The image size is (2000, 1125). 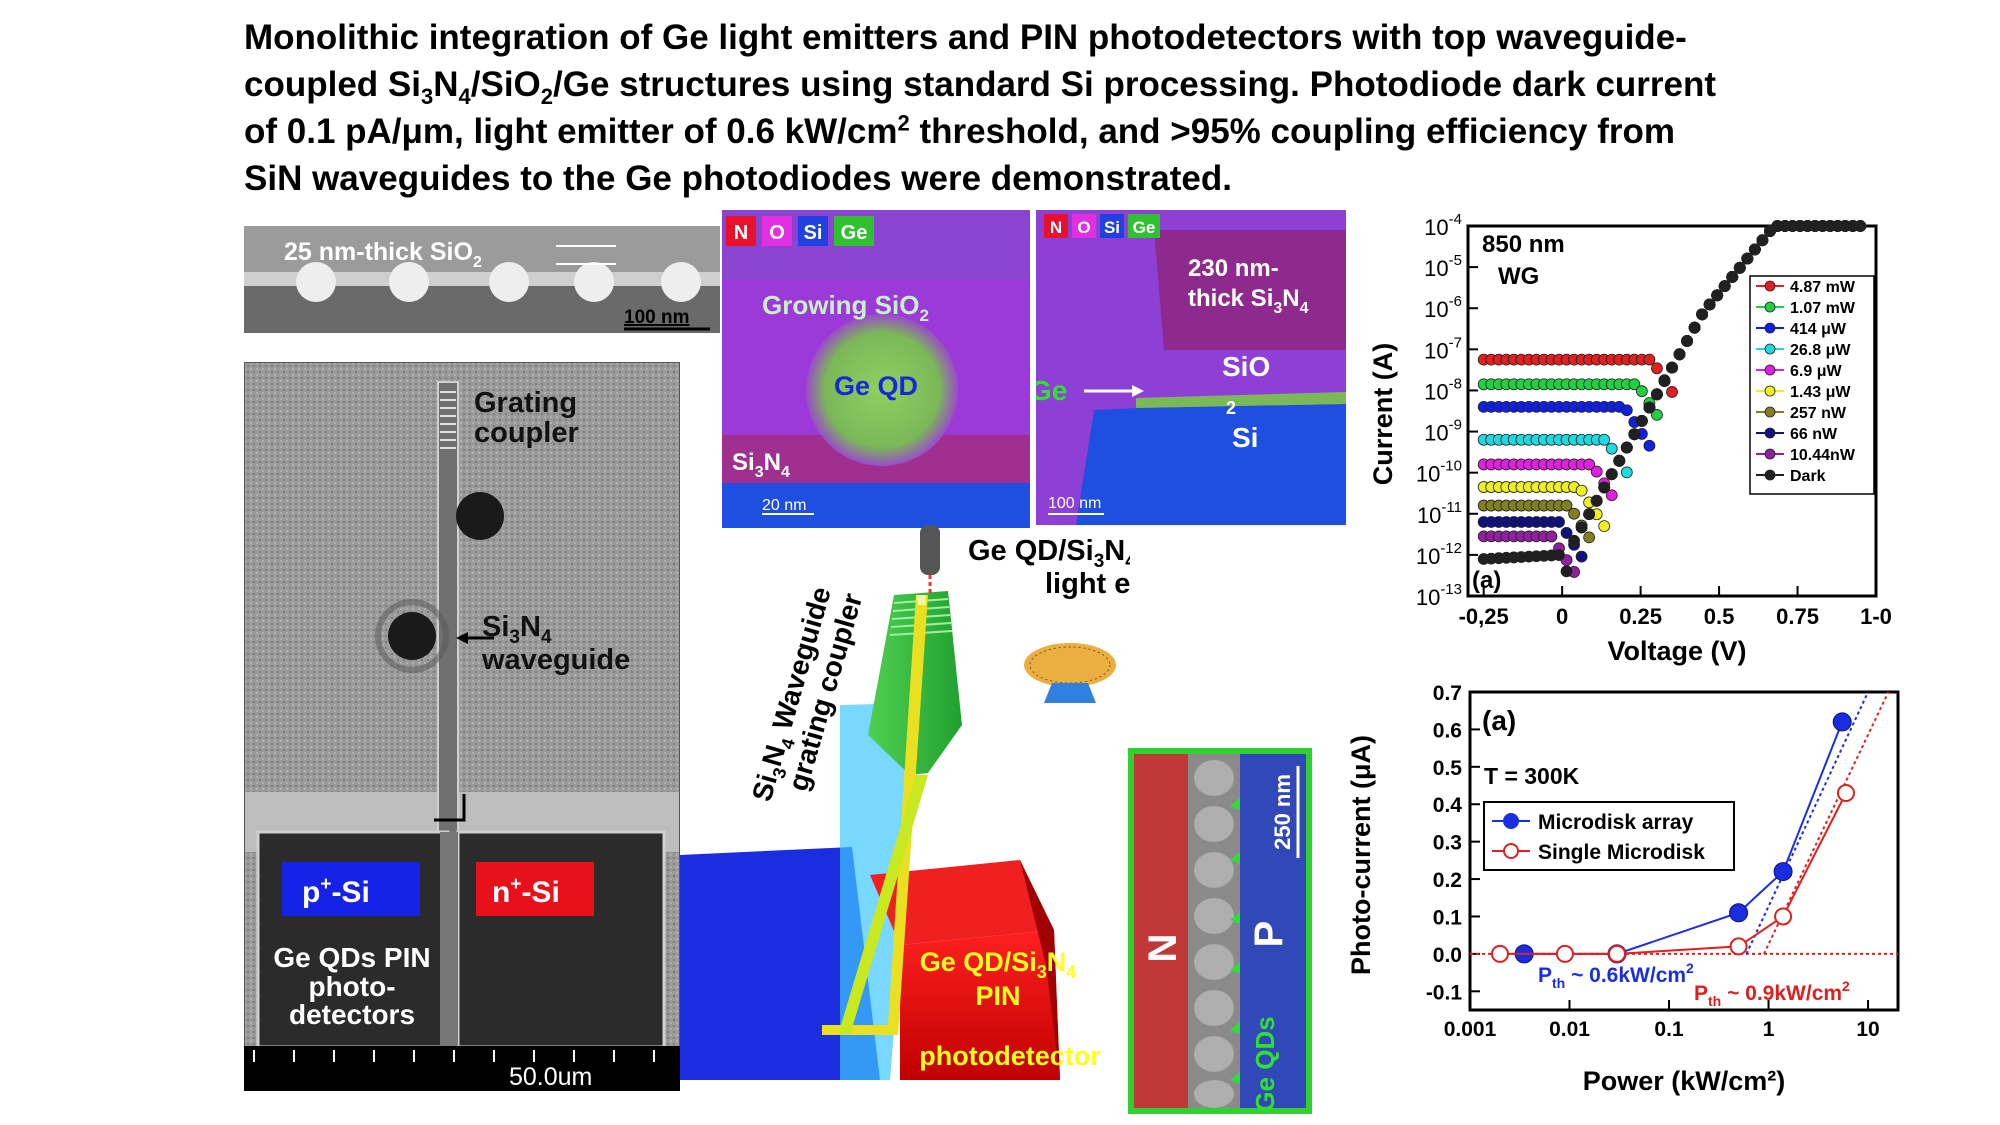 What do you see at coordinates (1010, 1056) in the screenshot?
I see `pd-label-schematic-3: photodetector` at bounding box center [1010, 1056].